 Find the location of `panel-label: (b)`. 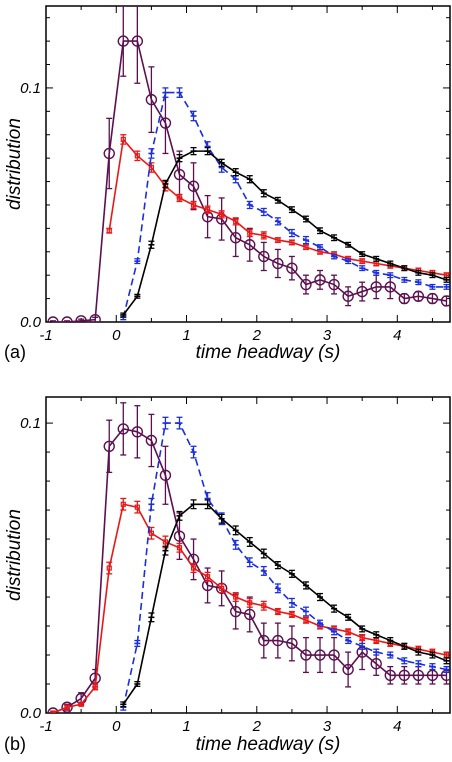

panel-label: (b) is located at coordinates (15, 744).